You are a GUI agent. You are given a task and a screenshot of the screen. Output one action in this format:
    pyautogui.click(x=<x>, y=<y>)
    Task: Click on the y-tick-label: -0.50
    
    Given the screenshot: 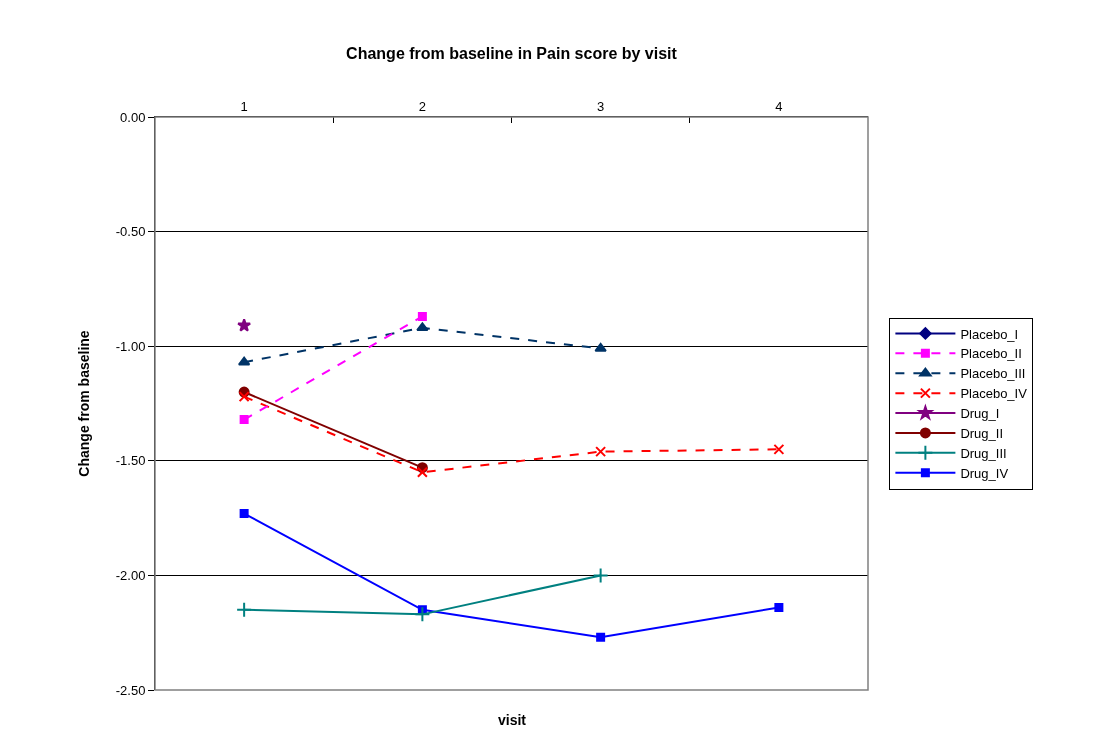 What is the action you would take?
    pyautogui.click(x=130, y=232)
    